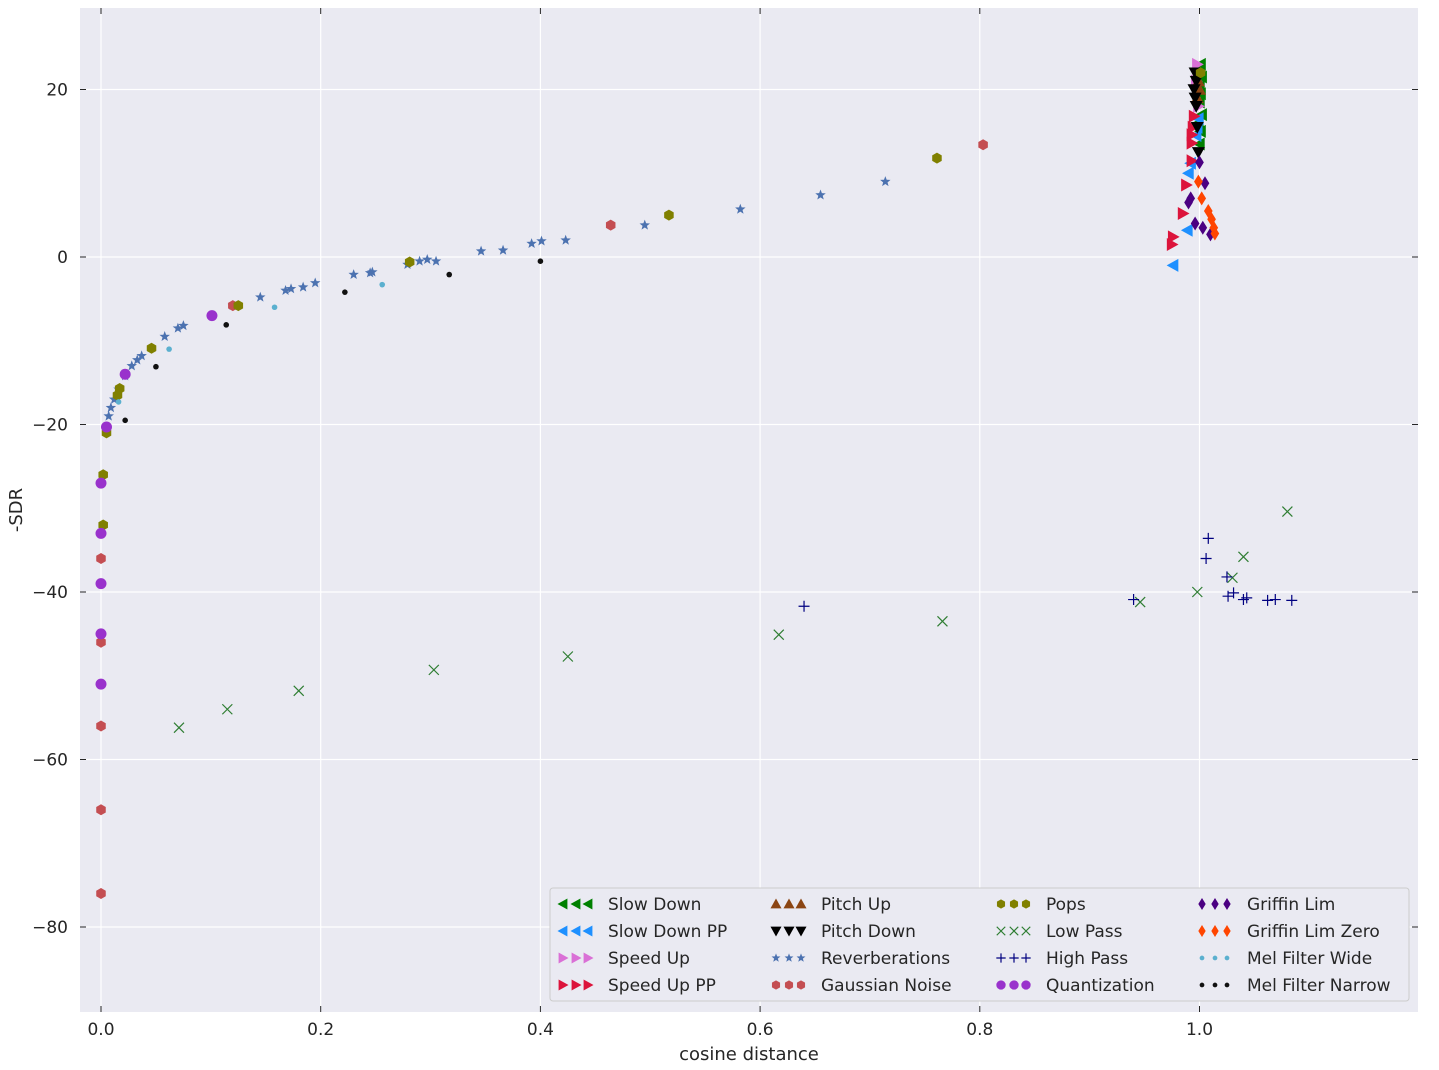  I want to click on series-mel-filter-wide, so click(250, 343).